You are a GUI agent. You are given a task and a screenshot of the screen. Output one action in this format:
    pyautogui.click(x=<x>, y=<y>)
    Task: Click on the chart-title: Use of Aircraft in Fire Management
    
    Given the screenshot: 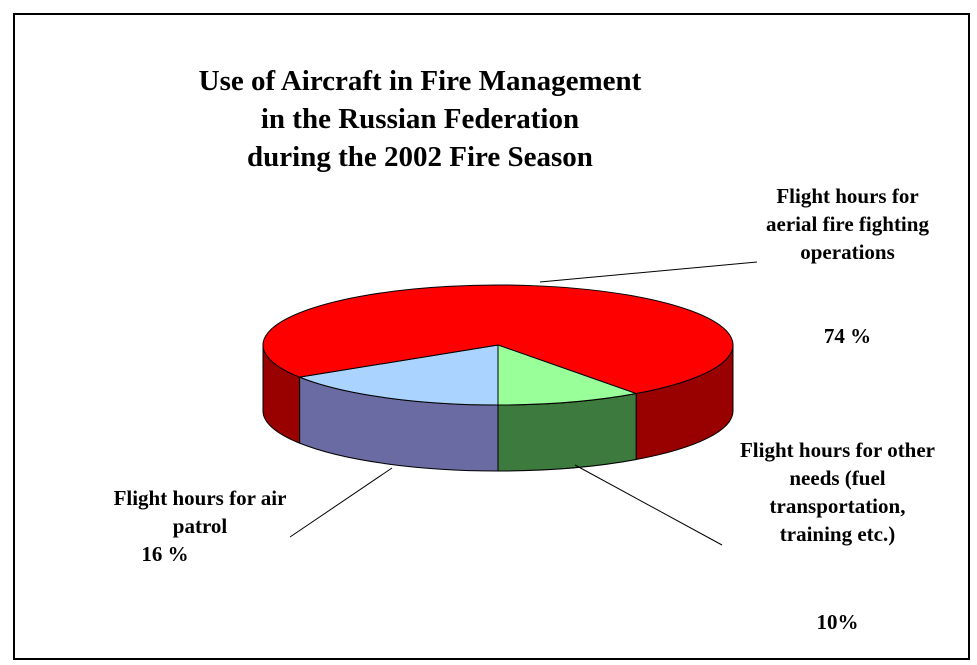 What is the action you would take?
    pyautogui.click(x=420, y=81)
    